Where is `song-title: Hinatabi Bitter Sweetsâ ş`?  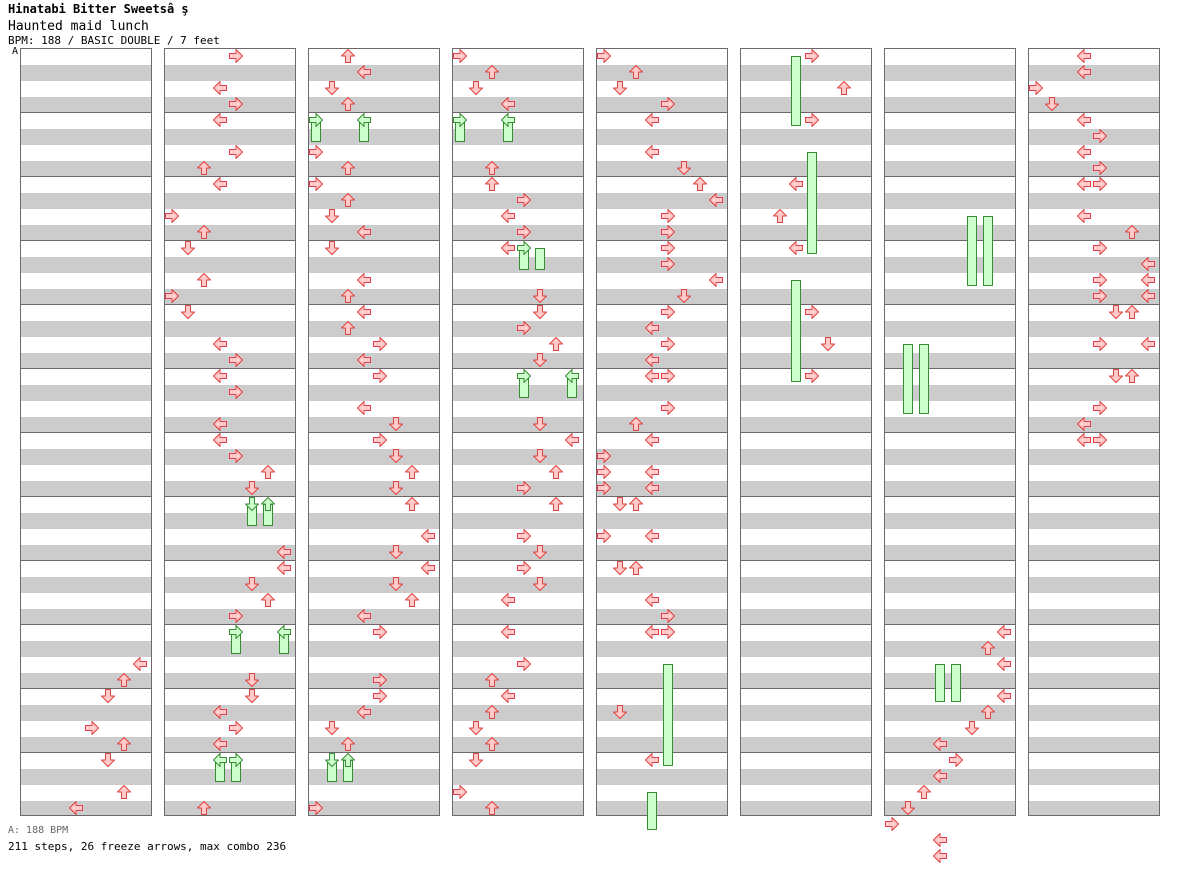 song-title: Hinatabi Bitter Sweetsâ ş is located at coordinates (98, 9).